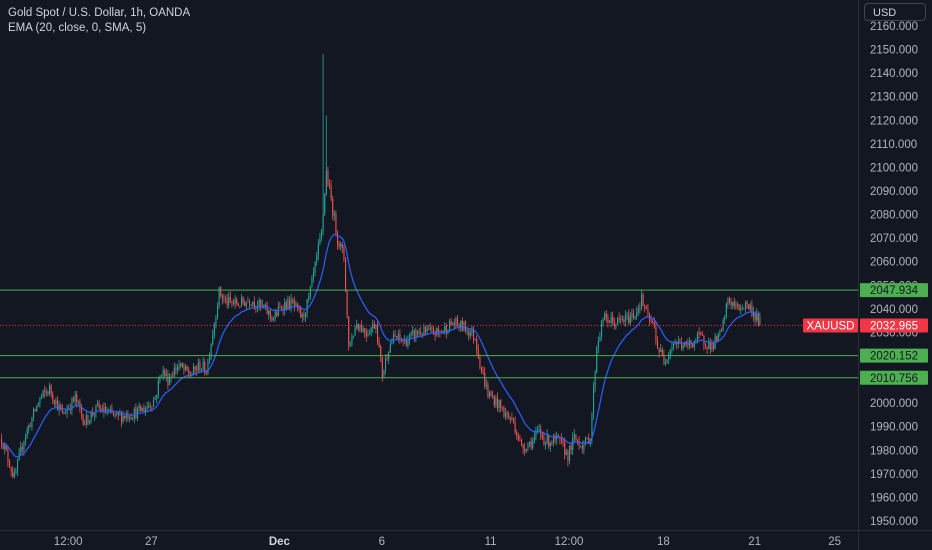 The width and height of the screenshot is (932, 550). I want to click on ema-indicator-label: EMA (20, close, 0, SMA, 5), so click(77, 28).